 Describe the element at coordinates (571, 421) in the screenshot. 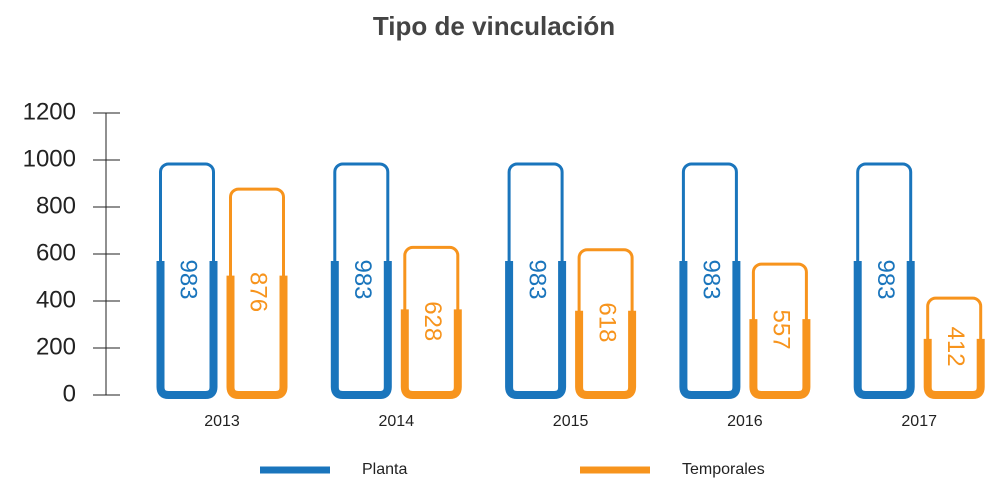

I see `x-tick-label: 2015` at that location.